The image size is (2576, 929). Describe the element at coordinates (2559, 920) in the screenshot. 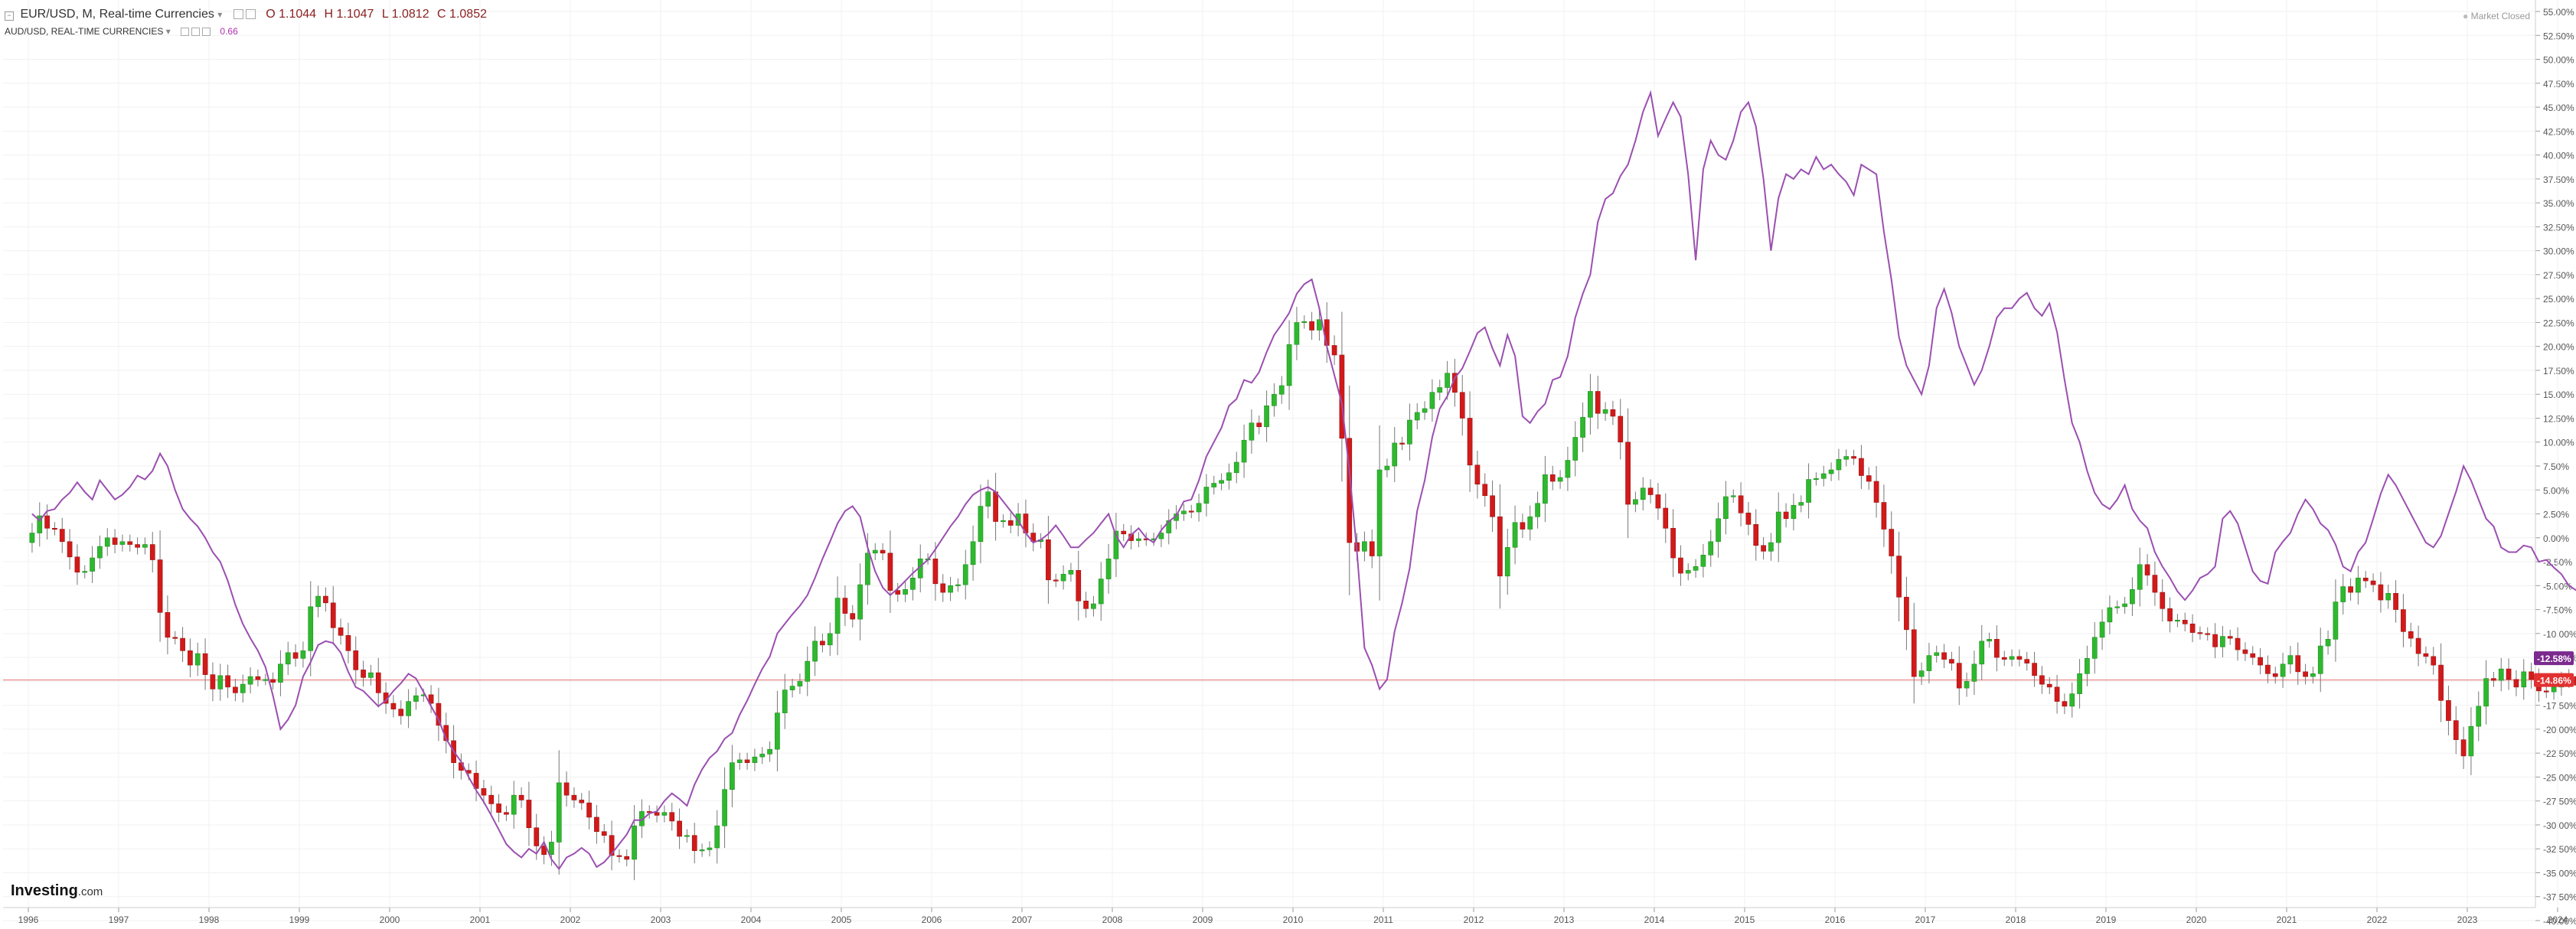

I see `y-tick-label: -40.00%` at that location.